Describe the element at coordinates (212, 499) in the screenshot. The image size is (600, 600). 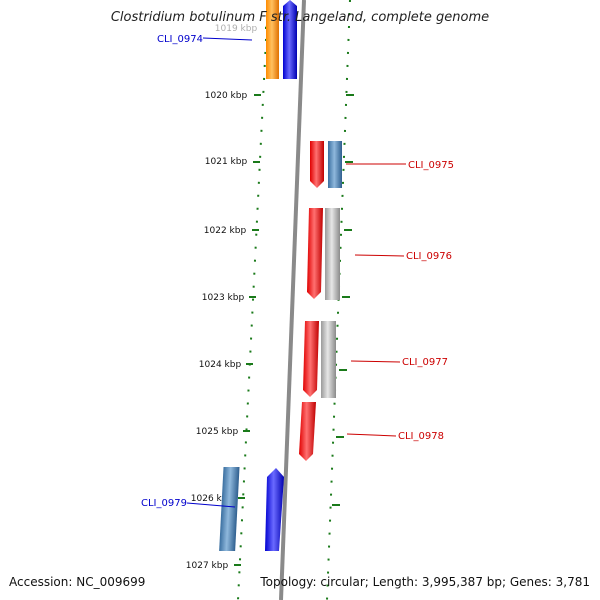
I see `kbp-label-1026: 1026 kbp` at that location.